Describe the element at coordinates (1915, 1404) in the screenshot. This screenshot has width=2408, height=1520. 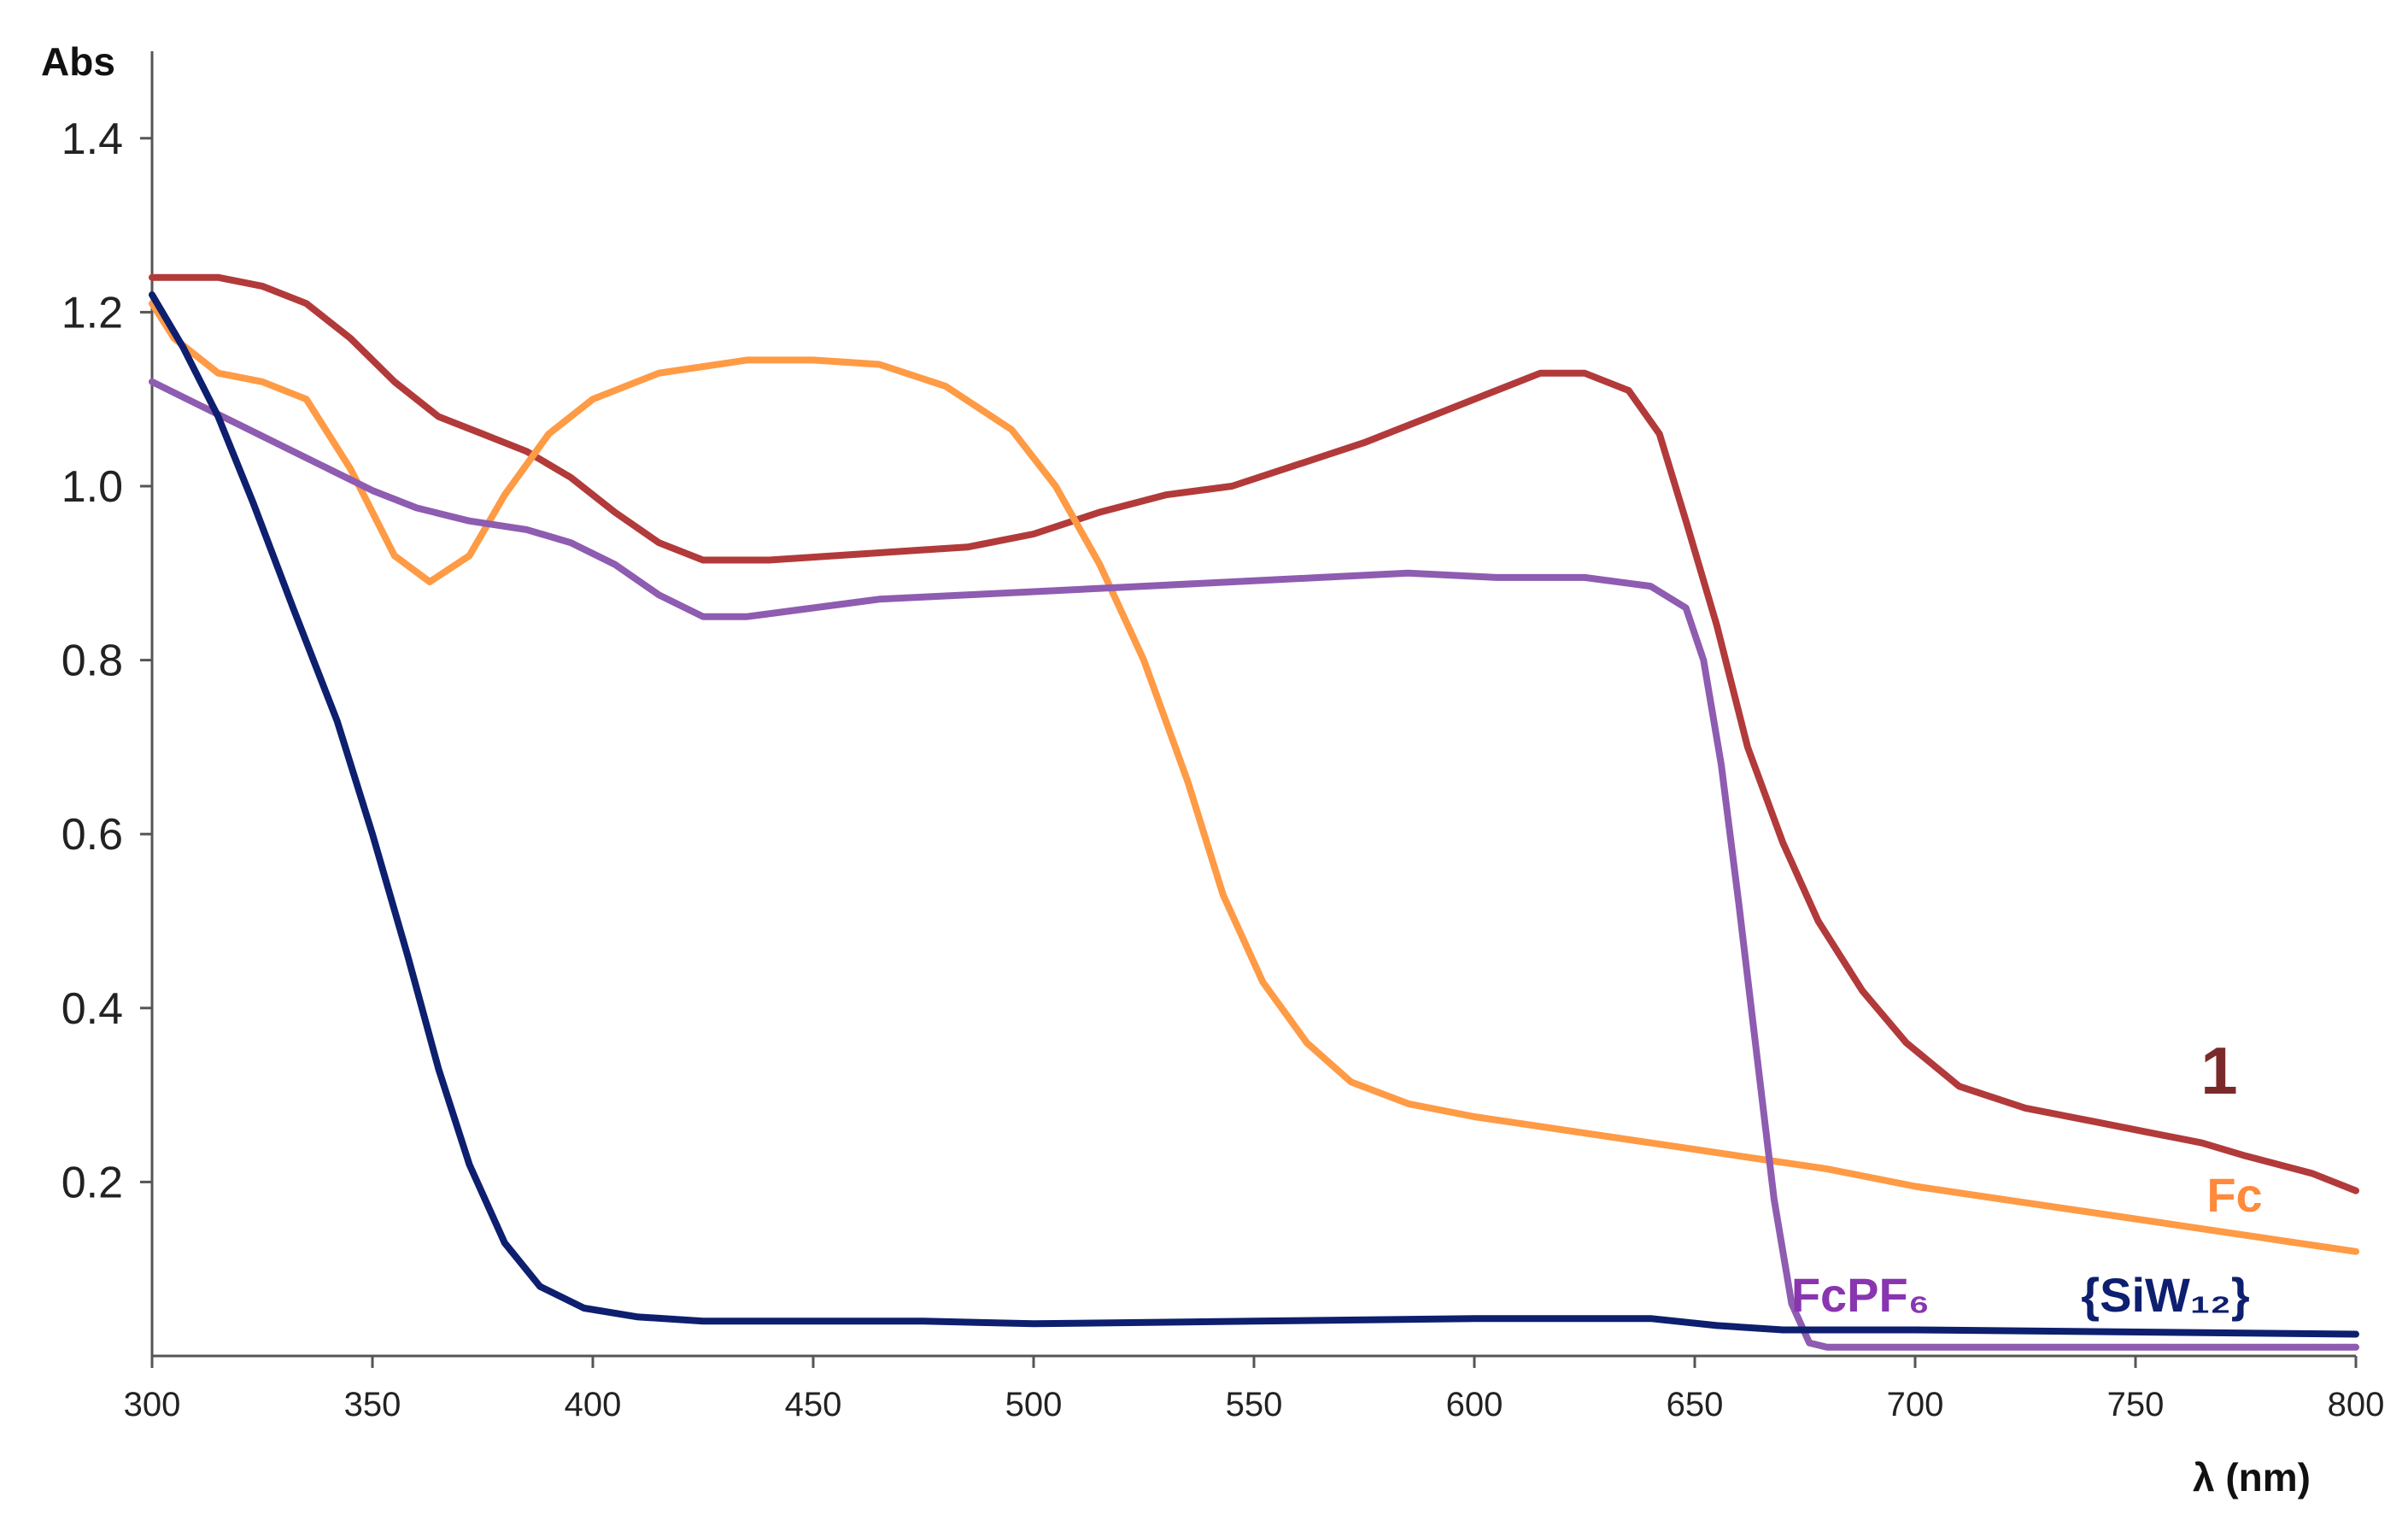
I see `x-tick-label: 700` at that location.